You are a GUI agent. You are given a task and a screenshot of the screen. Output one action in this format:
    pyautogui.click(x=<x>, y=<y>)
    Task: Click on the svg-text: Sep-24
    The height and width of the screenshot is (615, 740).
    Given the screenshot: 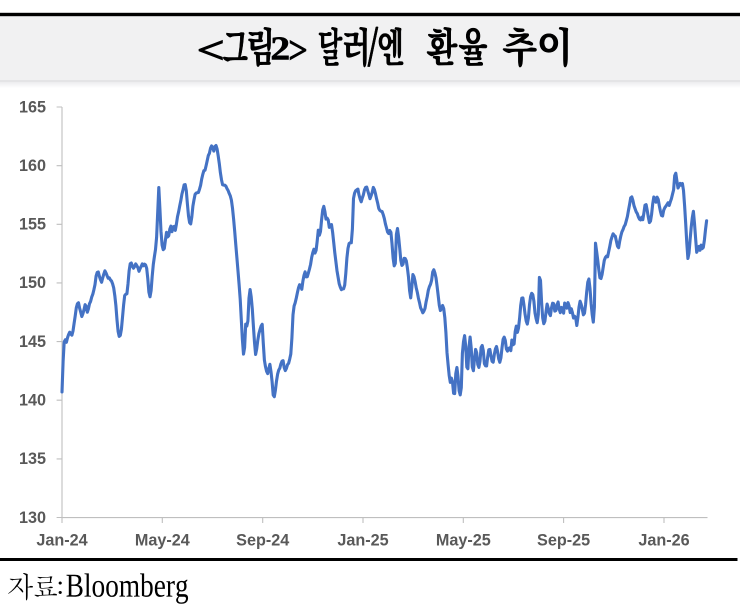 What is the action you would take?
    pyautogui.click(x=262, y=541)
    